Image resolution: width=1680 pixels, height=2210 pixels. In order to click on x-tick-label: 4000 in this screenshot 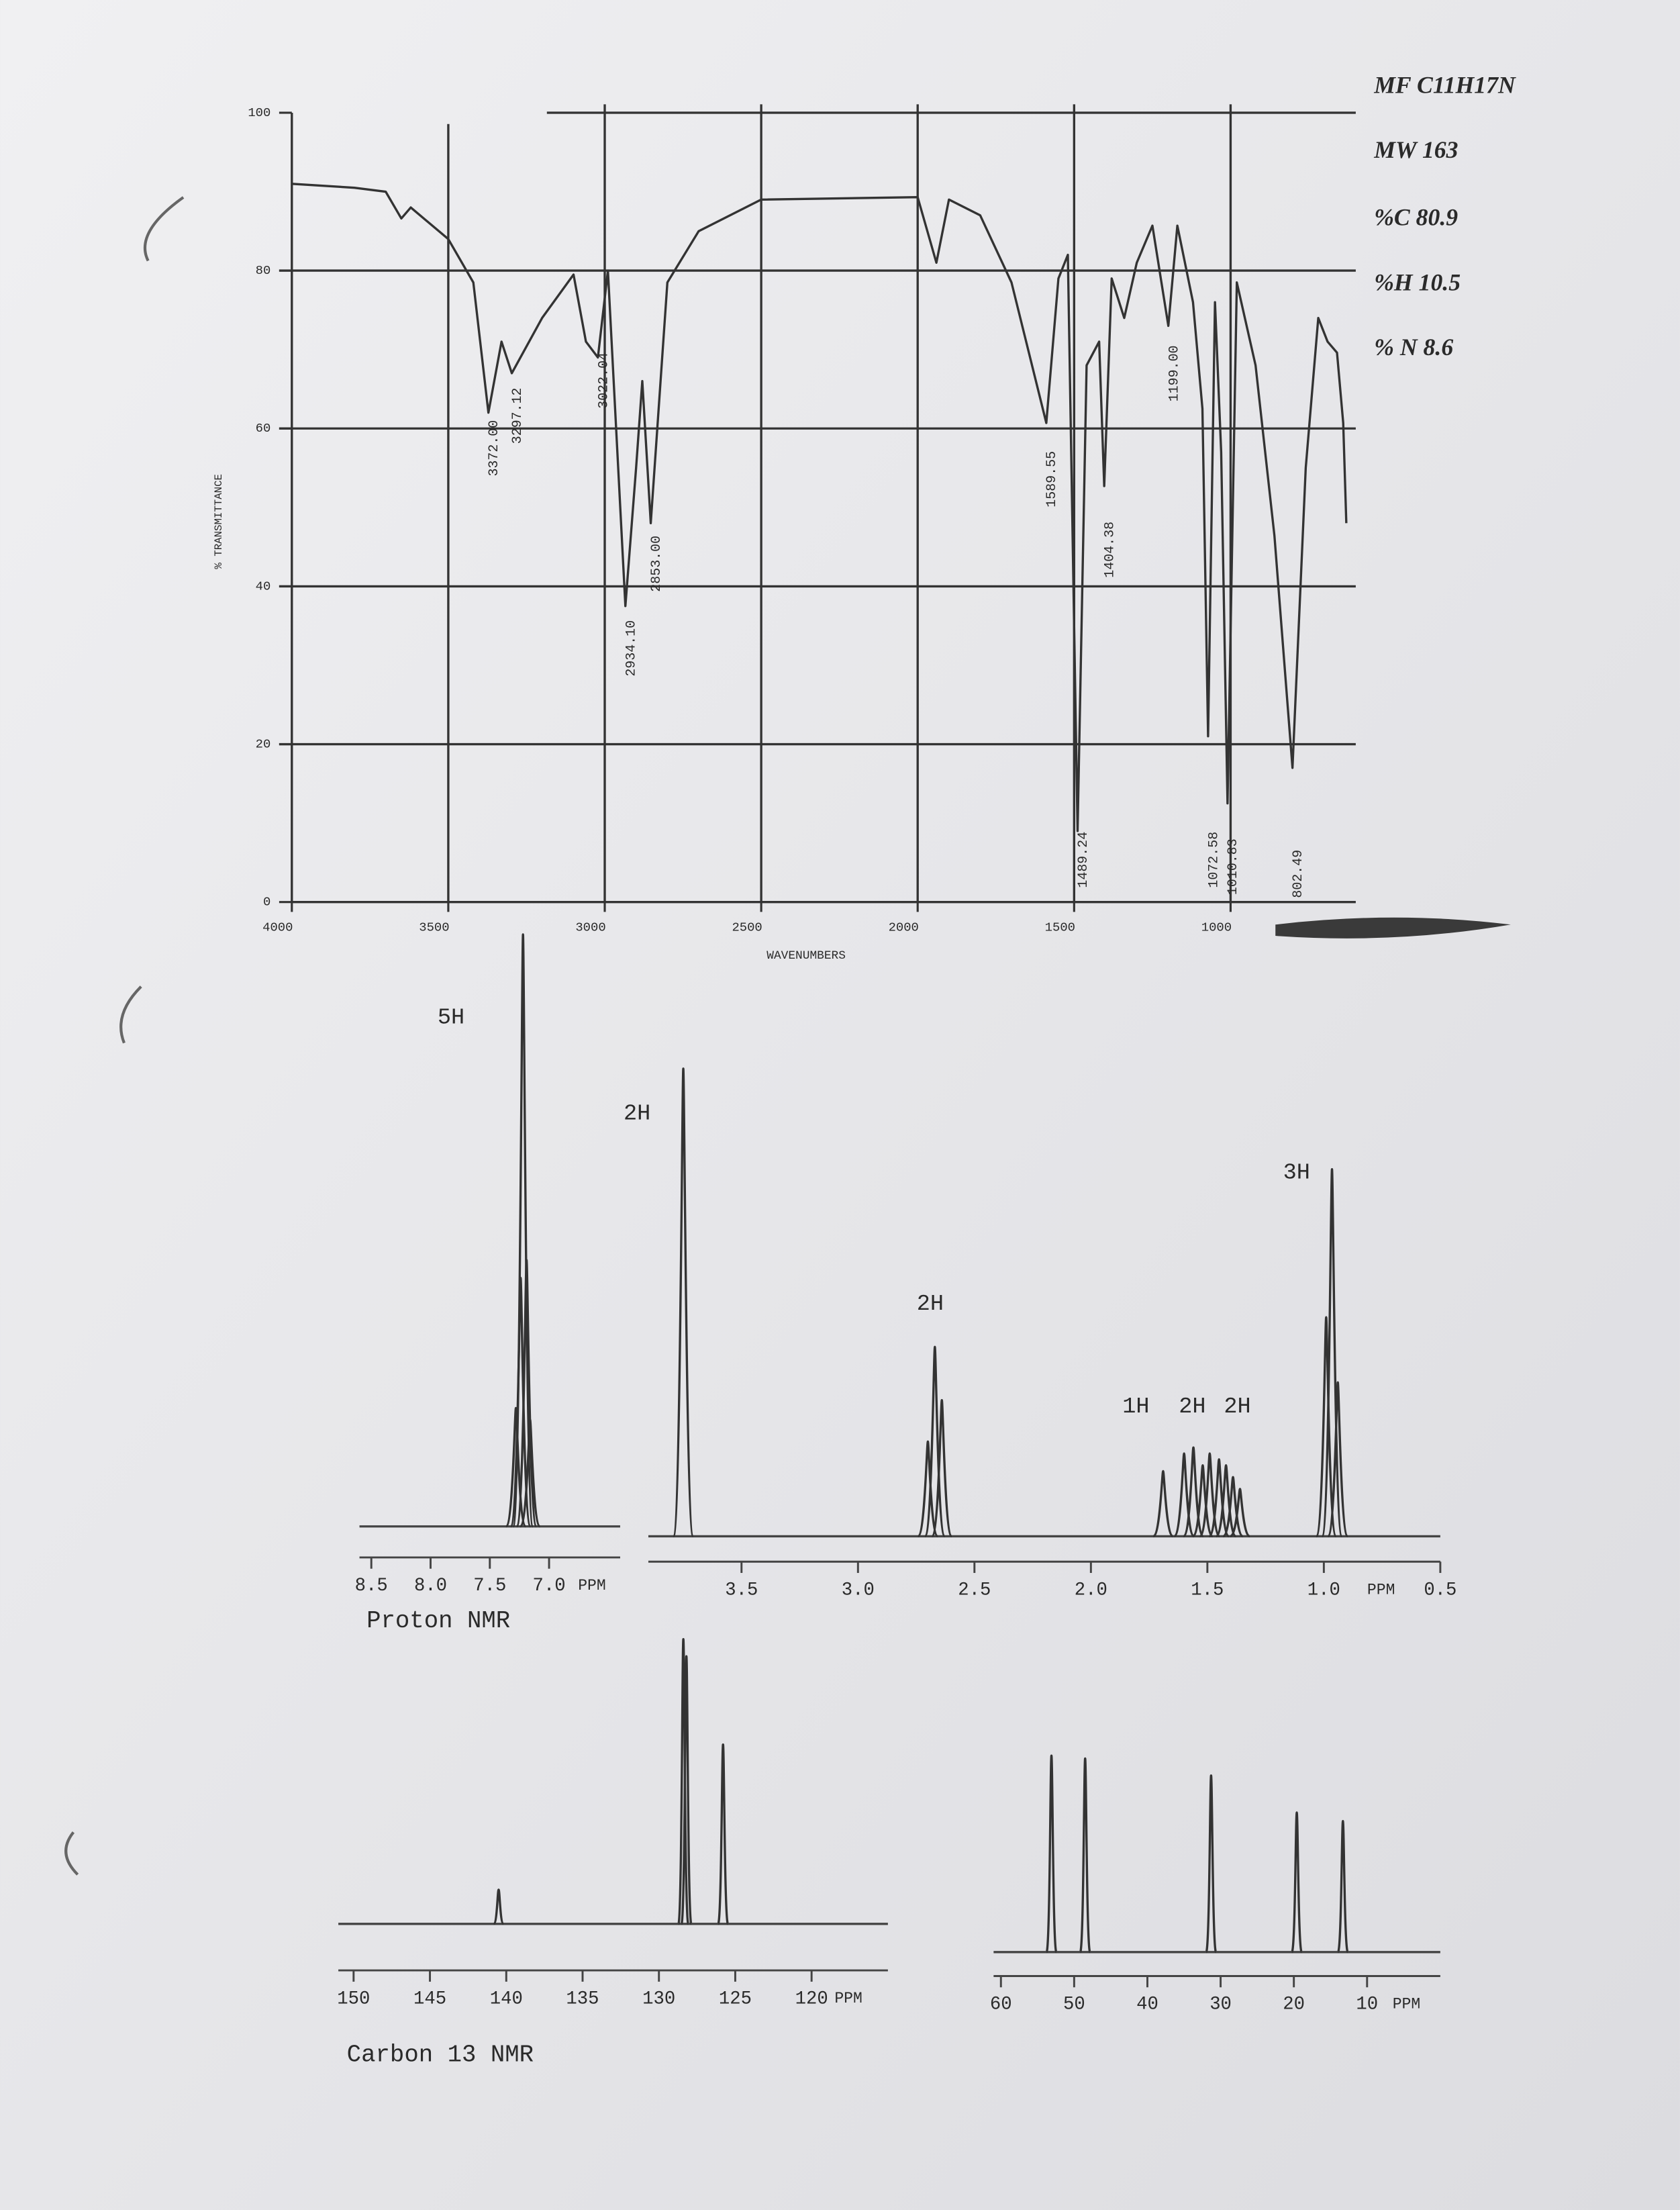, I will do `click(277, 927)`.